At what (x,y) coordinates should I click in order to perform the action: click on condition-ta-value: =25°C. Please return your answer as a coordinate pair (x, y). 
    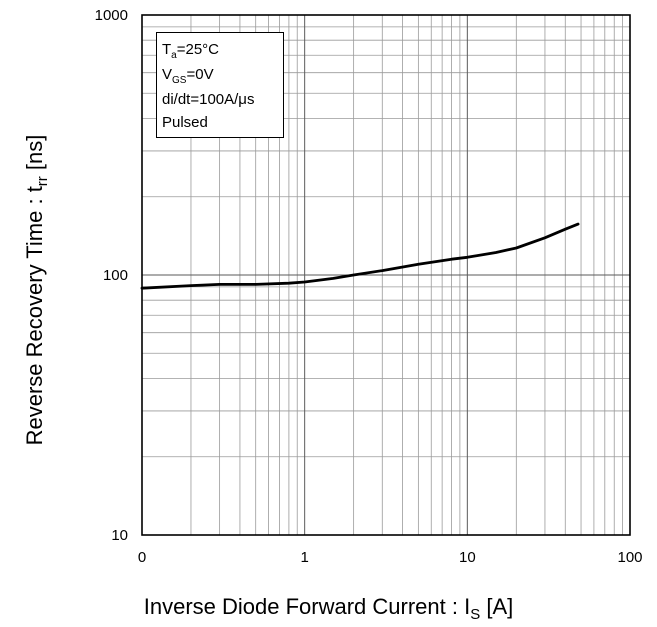
    Looking at the image, I should click on (198, 49).